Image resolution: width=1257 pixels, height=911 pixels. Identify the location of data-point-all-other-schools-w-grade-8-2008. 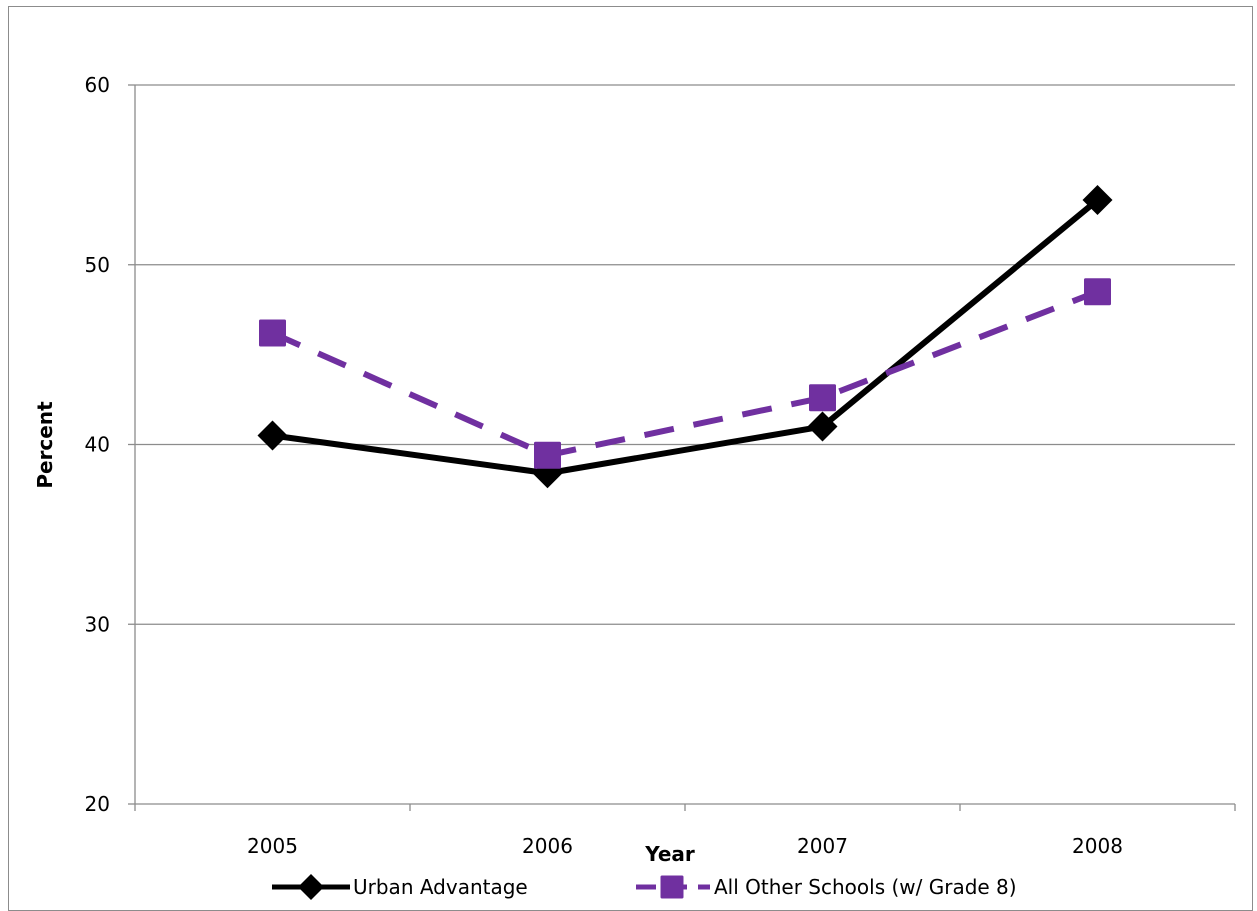
(1097, 292).